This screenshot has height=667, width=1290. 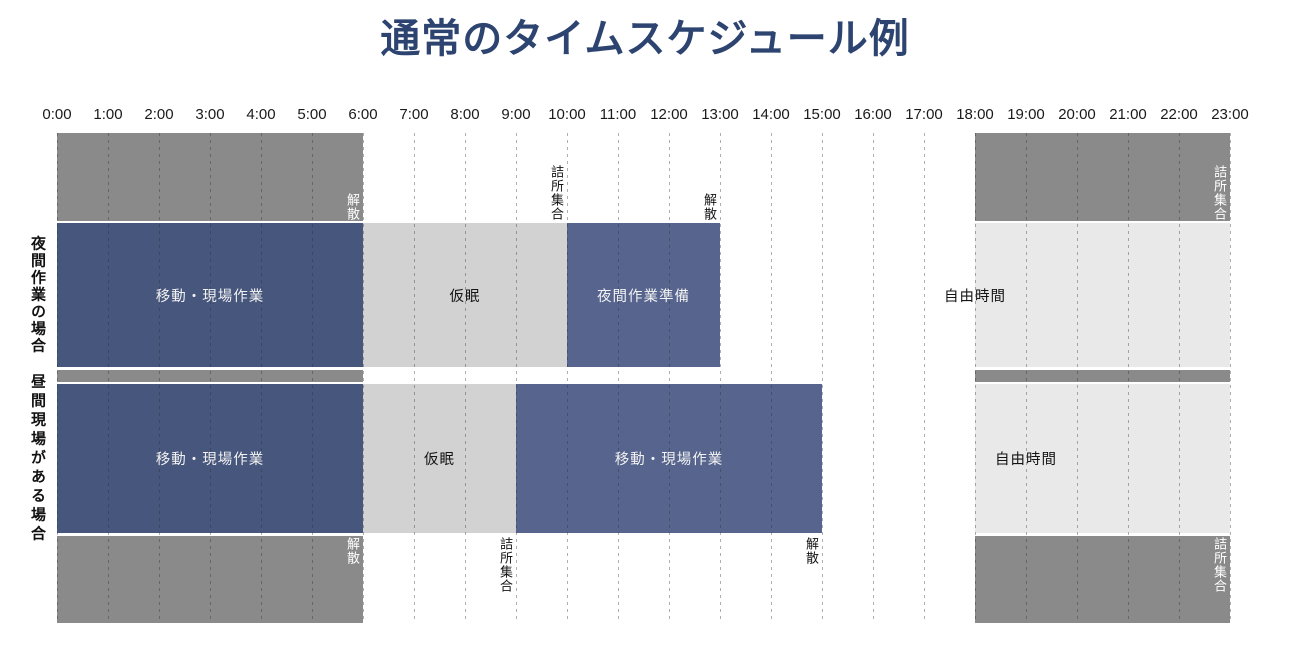 I want to click on axis-tick-label: 2:00, so click(x=159, y=114).